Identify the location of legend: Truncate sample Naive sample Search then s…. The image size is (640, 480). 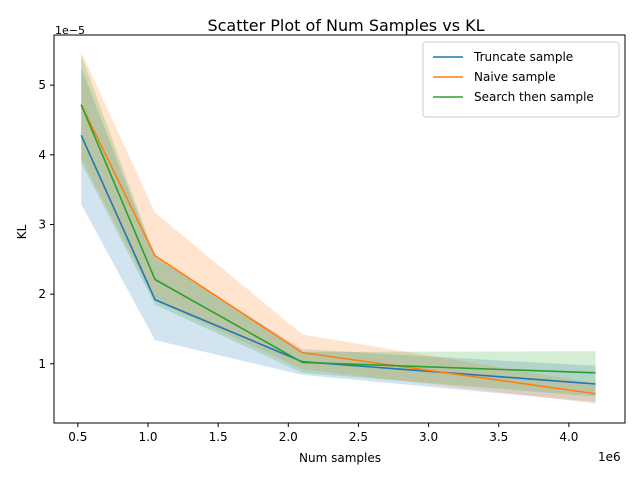
(521, 79).